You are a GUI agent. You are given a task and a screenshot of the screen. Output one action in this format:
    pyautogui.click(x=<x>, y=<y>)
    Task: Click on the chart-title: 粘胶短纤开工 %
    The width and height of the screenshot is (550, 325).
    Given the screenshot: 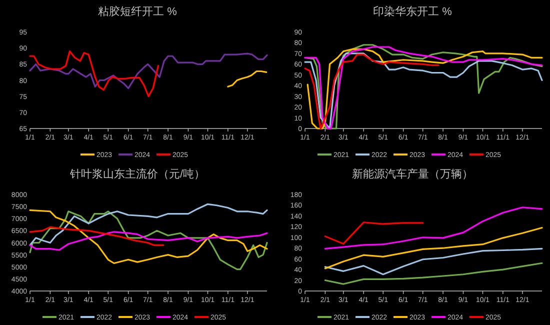 What is the action you would take?
    pyautogui.click(x=138, y=11)
    